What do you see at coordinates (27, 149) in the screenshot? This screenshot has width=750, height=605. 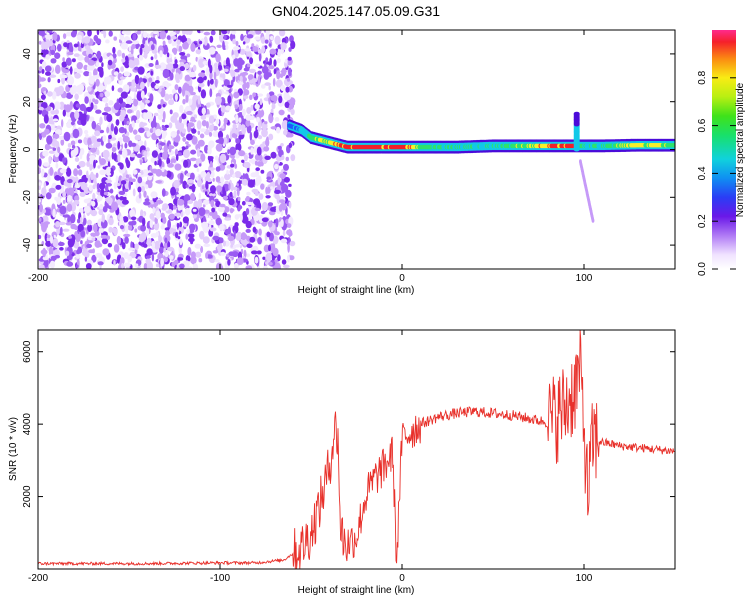 I see `spectrogram-y-tick-label: 0` at bounding box center [27, 149].